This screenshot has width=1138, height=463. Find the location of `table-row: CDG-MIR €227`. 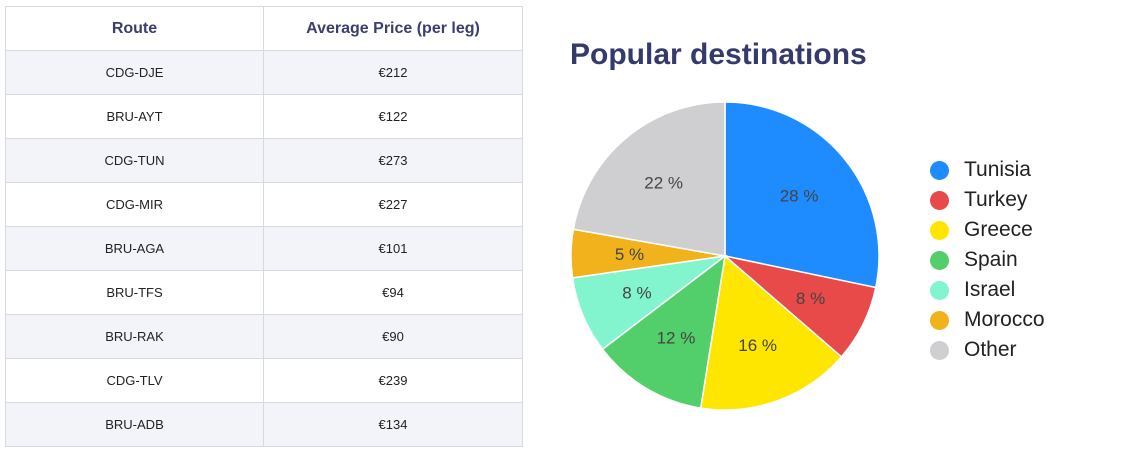

table-row: CDG-MIR €227 is located at coordinates (264, 204).